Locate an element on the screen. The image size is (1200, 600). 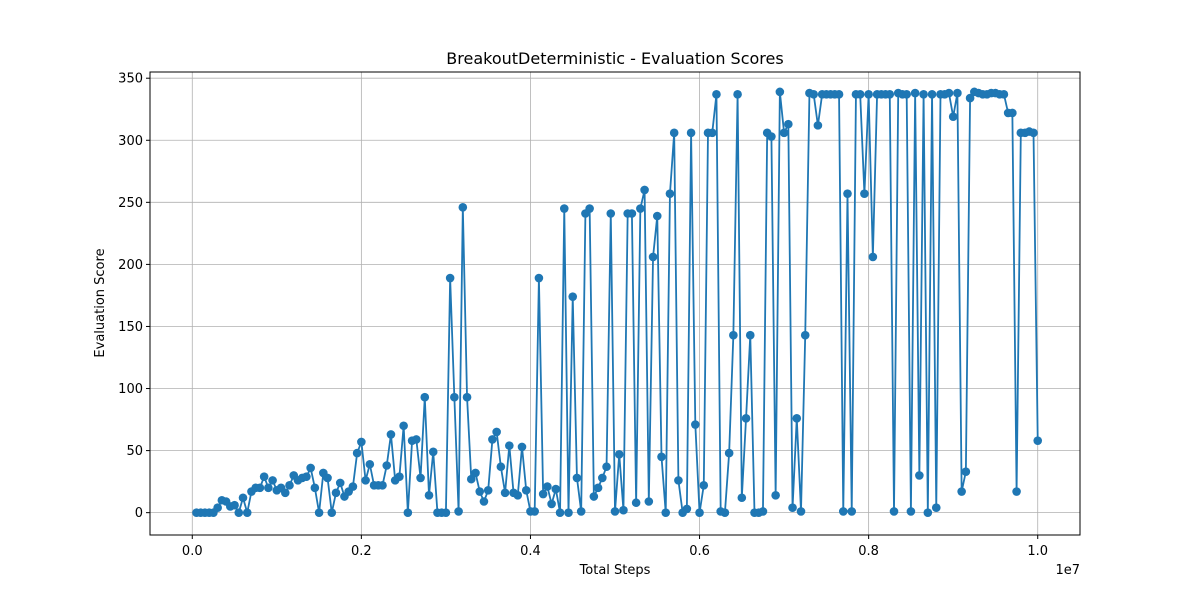
x-tick-label: 0.6 is located at coordinates (699, 551).